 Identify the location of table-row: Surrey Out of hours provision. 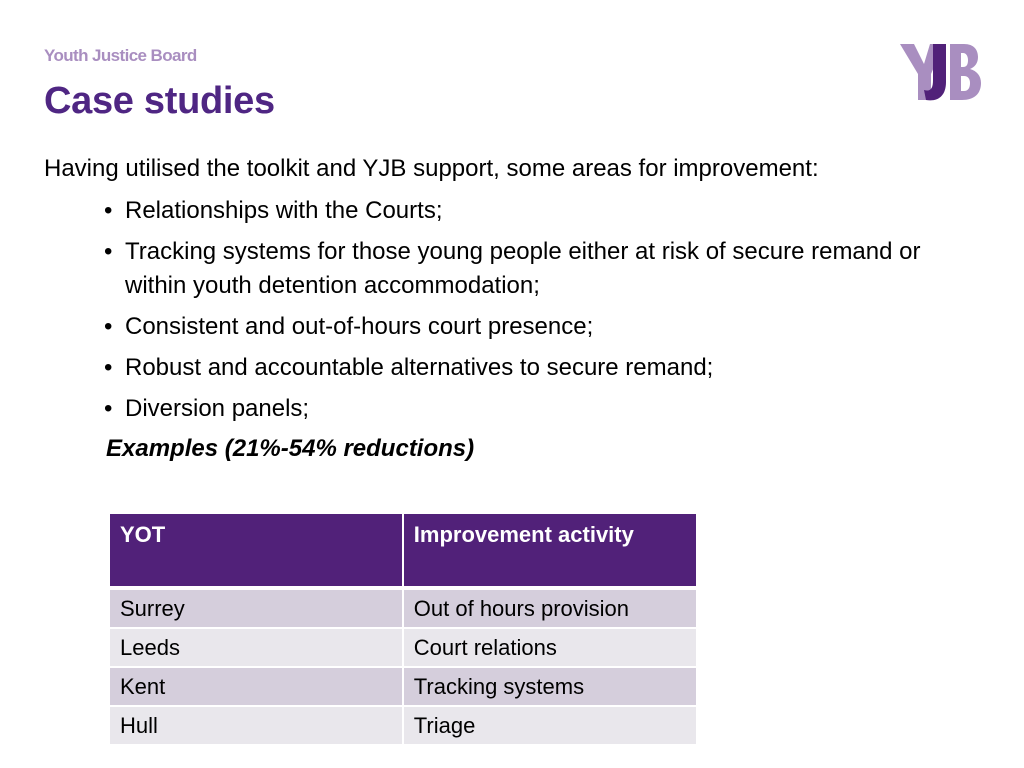
(403, 607).